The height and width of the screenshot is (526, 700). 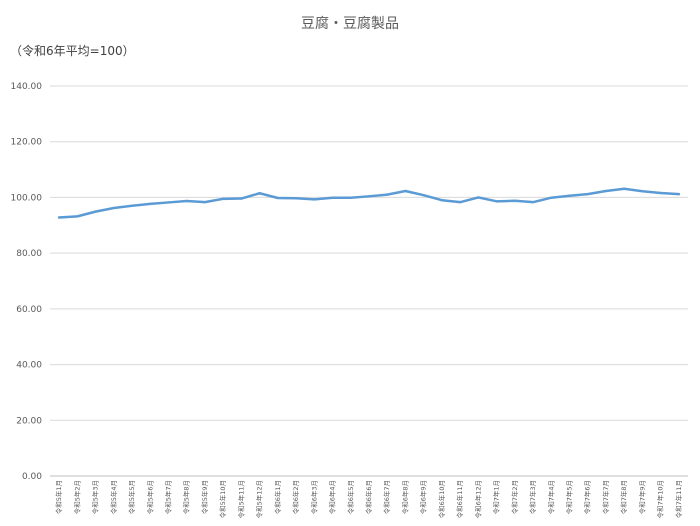 I want to click on x-tick-label: 令和7年5月, so click(x=569, y=497).